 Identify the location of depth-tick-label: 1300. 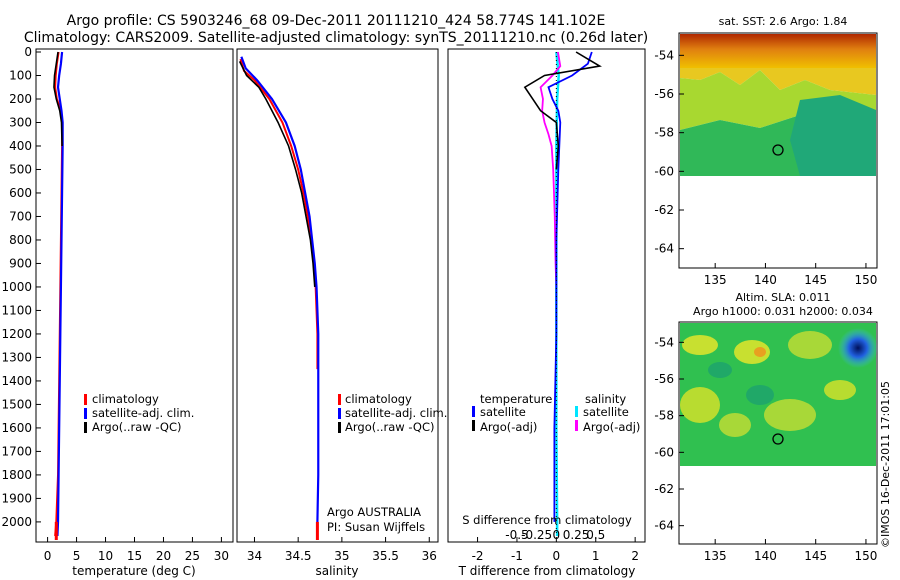
(16, 357).